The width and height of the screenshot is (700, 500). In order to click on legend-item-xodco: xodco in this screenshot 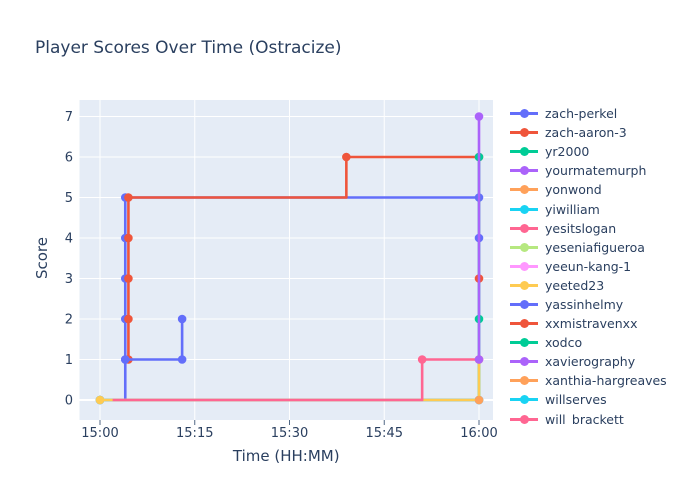, I will do `click(603, 342)`.